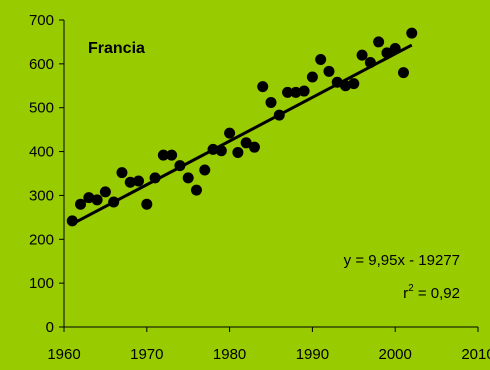  I want to click on chart-title: Francia, so click(116, 48).